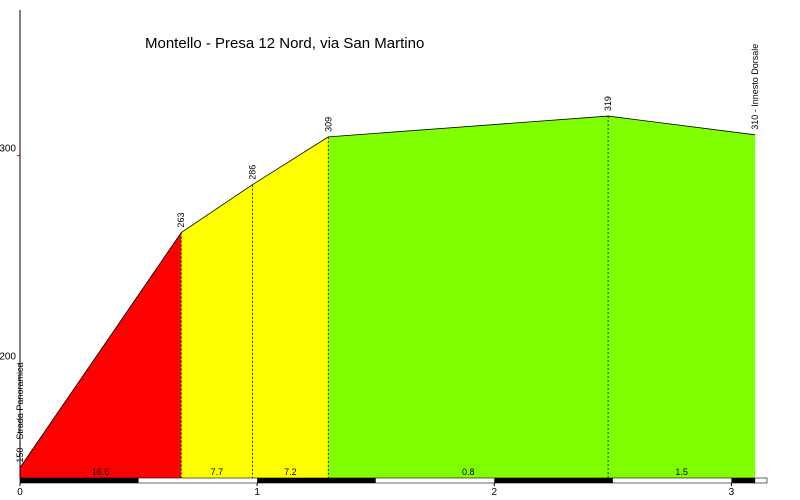  What do you see at coordinates (181, 220) in the screenshot?
I see `elevation-label-2: 263` at bounding box center [181, 220].